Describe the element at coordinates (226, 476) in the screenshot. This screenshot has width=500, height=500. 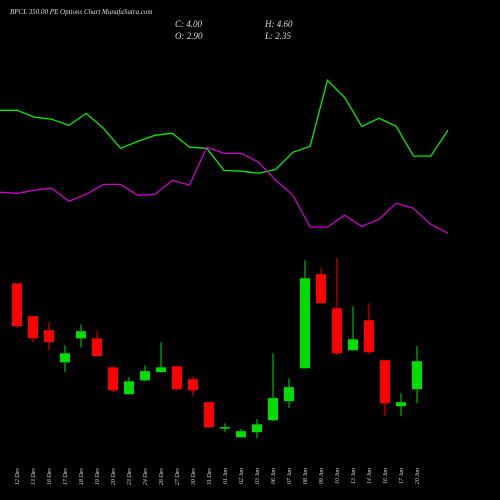
I see `x-tick-label: 01 Jan` at that location.